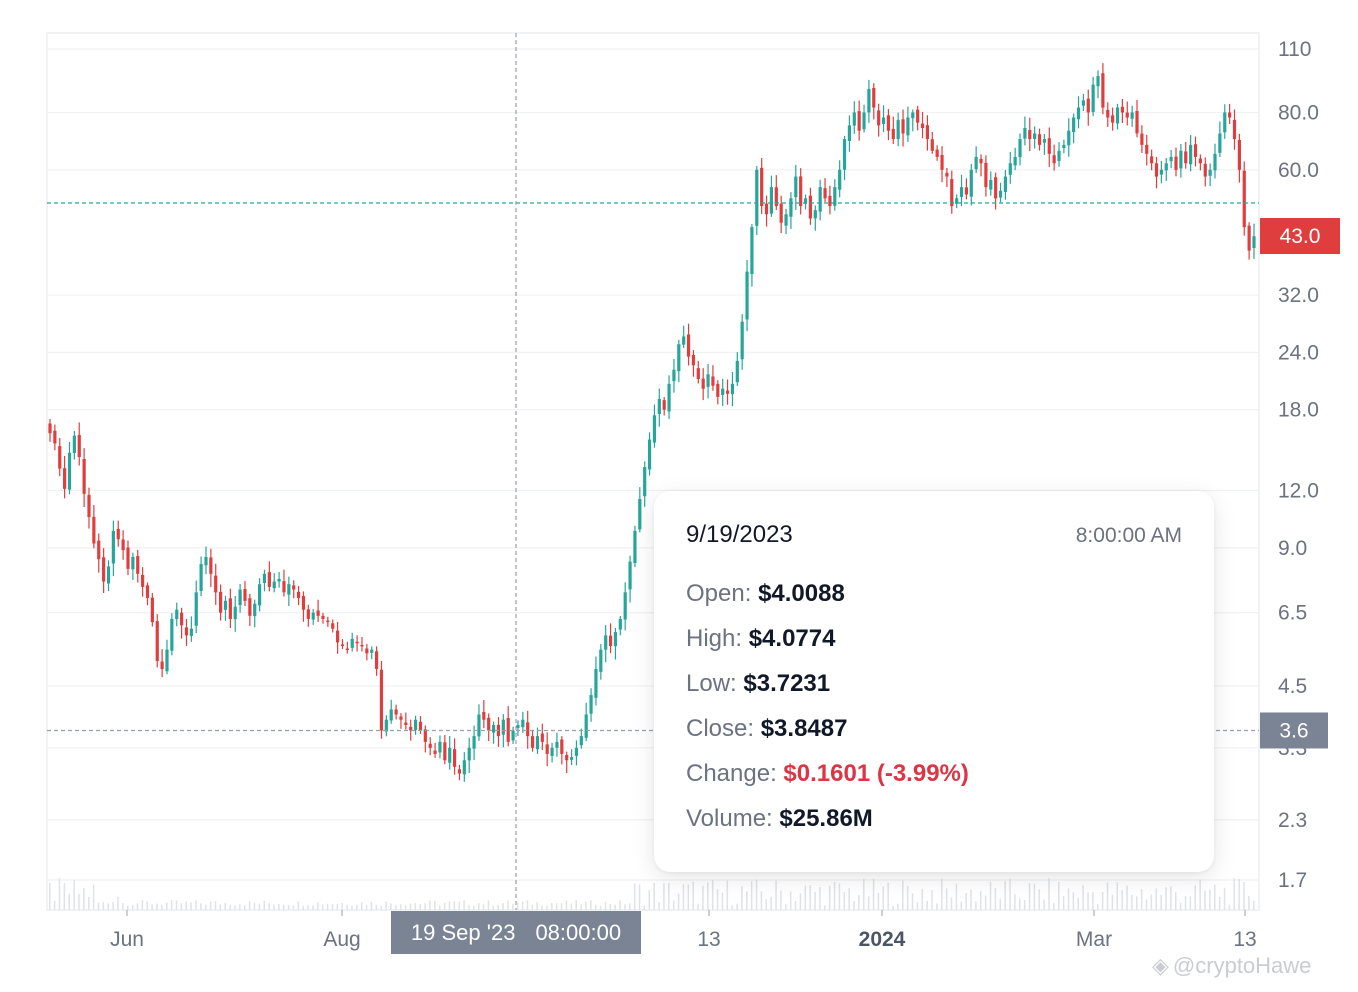 Image resolution: width=1358 pixels, height=992 pixels. I want to click on x-tick-label: 13, so click(1244, 939).